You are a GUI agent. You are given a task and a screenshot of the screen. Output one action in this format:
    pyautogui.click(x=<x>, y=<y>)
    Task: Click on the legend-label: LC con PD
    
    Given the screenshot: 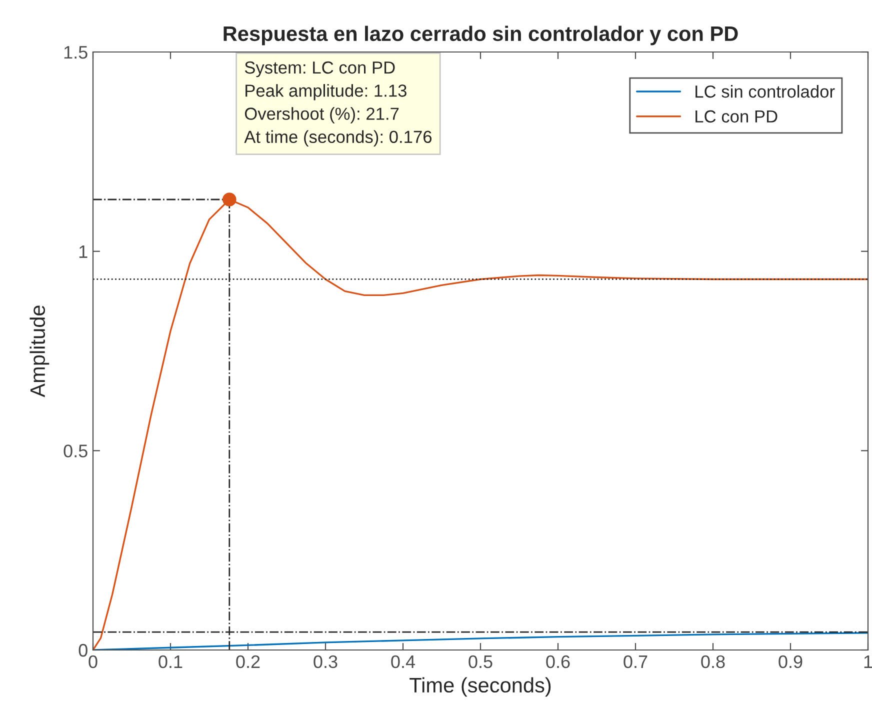 What is the action you would take?
    pyautogui.click(x=737, y=116)
    